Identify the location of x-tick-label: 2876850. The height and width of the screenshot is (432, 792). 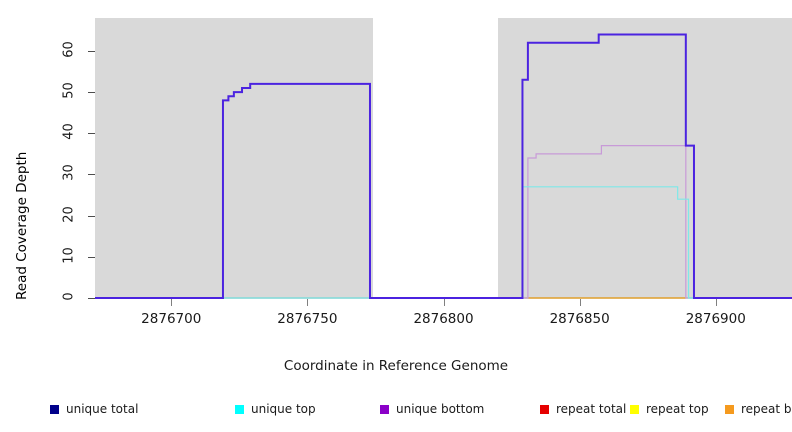
(579, 319).